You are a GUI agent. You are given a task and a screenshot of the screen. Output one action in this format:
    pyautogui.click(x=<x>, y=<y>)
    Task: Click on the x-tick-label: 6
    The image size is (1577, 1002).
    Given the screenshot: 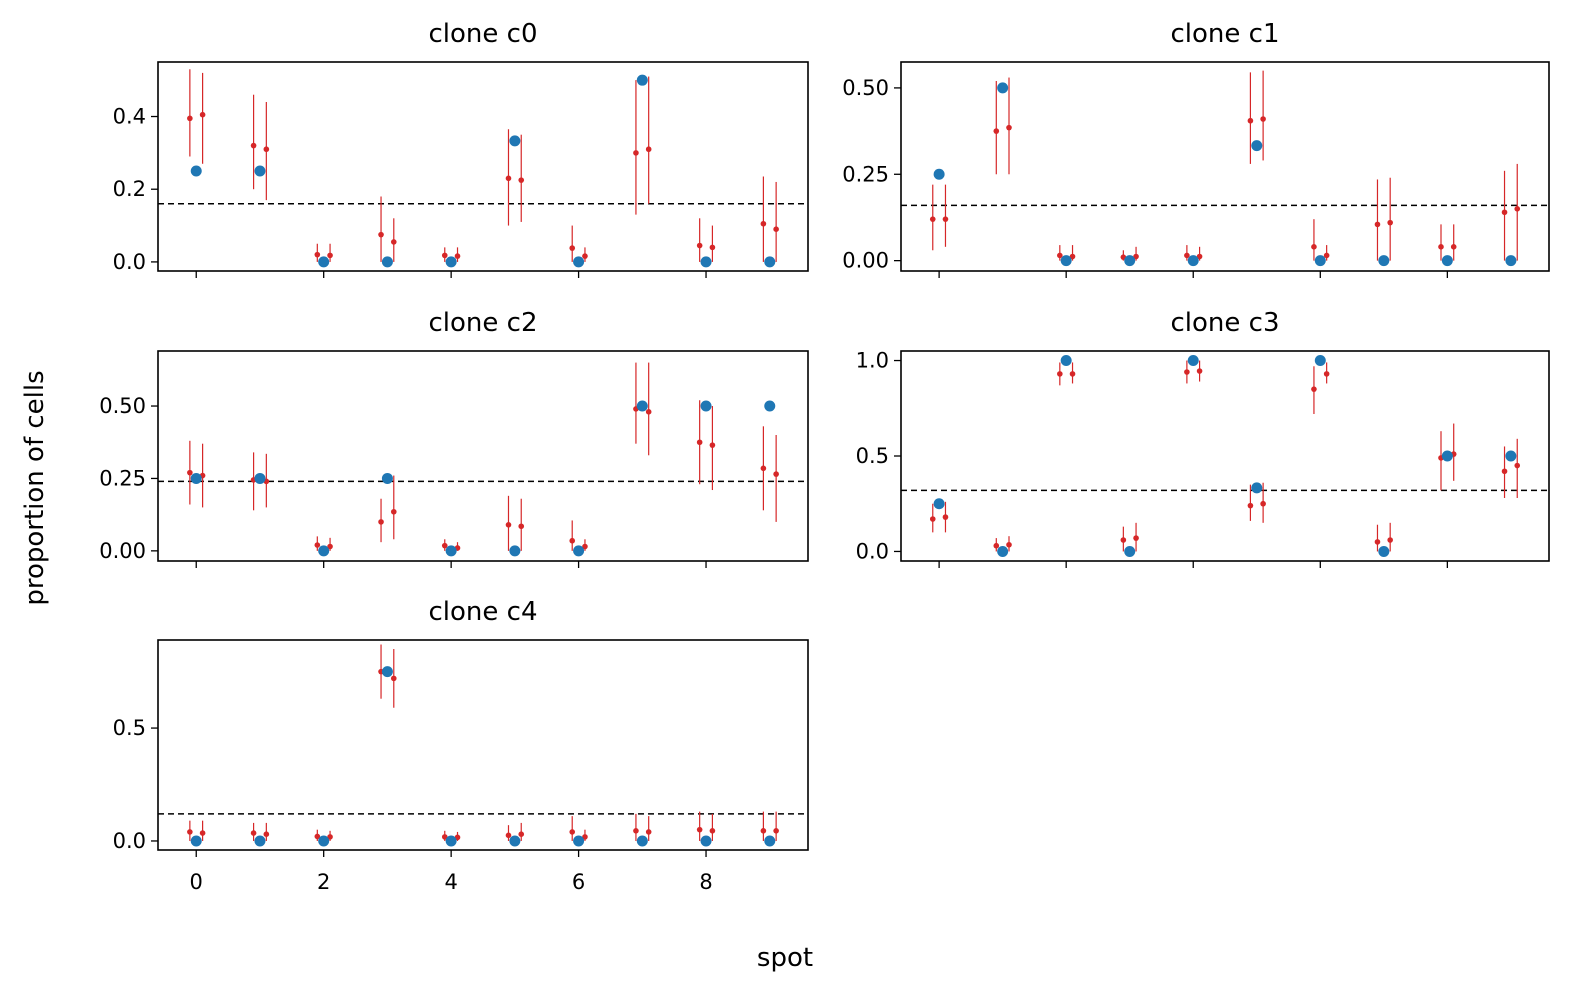 What is the action you would take?
    pyautogui.click(x=578, y=882)
    